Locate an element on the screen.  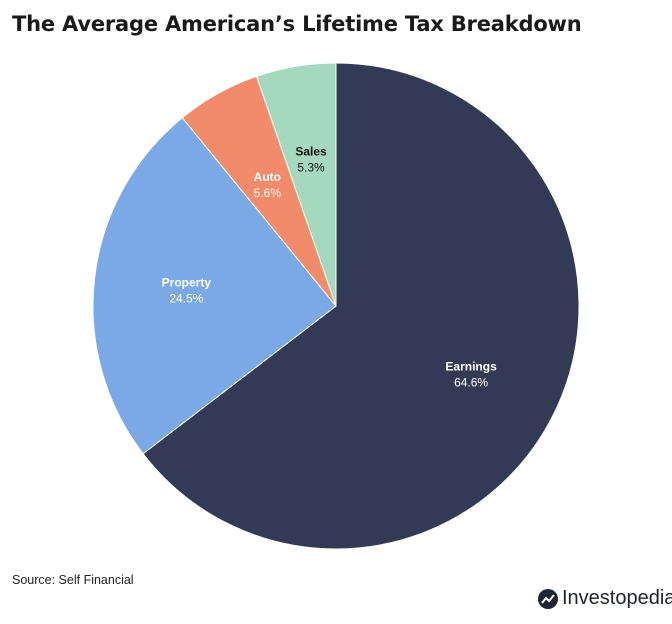
slice-label-property: Property is located at coordinates (187, 283).